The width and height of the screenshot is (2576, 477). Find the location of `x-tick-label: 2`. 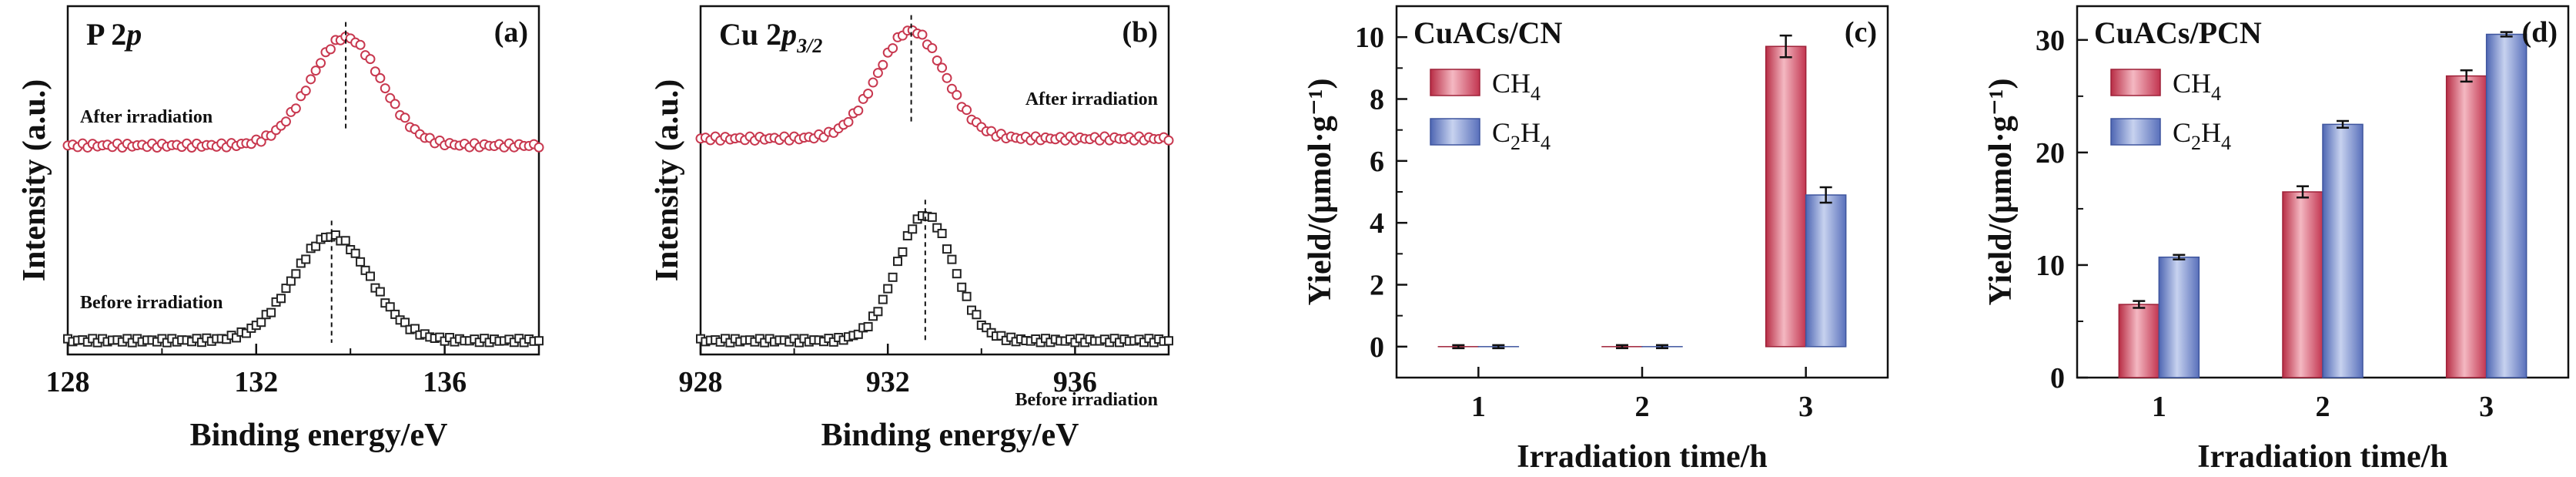

x-tick-label: 2 is located at coordinates (1642, 407).